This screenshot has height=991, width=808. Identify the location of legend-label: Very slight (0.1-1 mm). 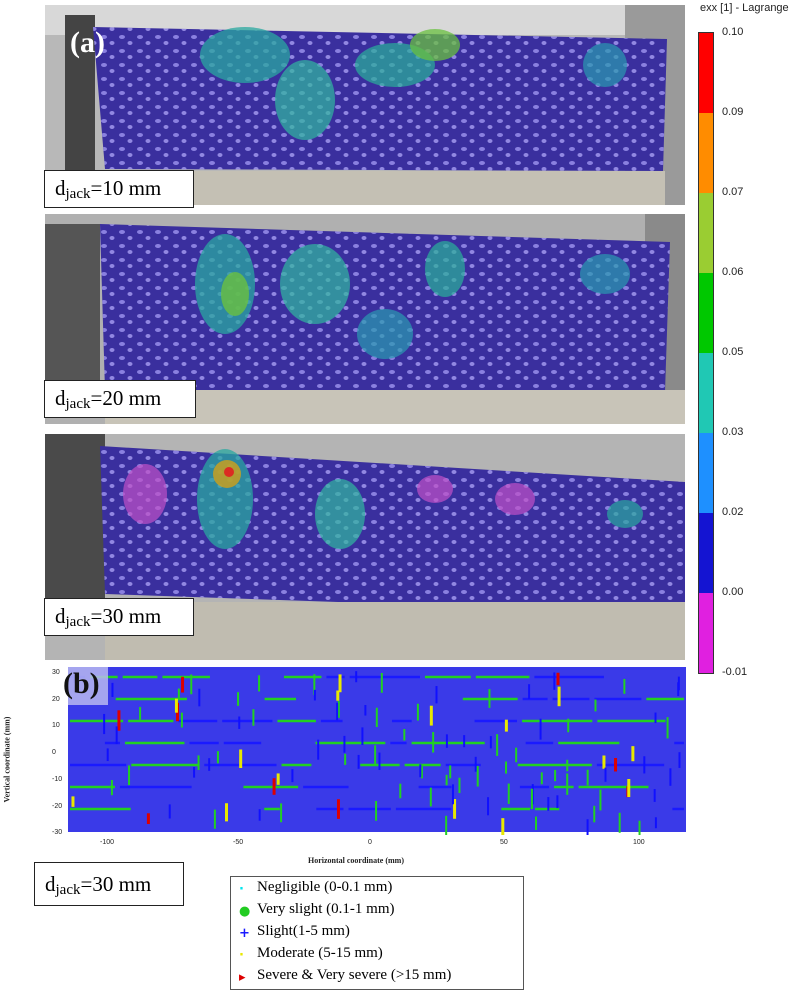
(326, 909).